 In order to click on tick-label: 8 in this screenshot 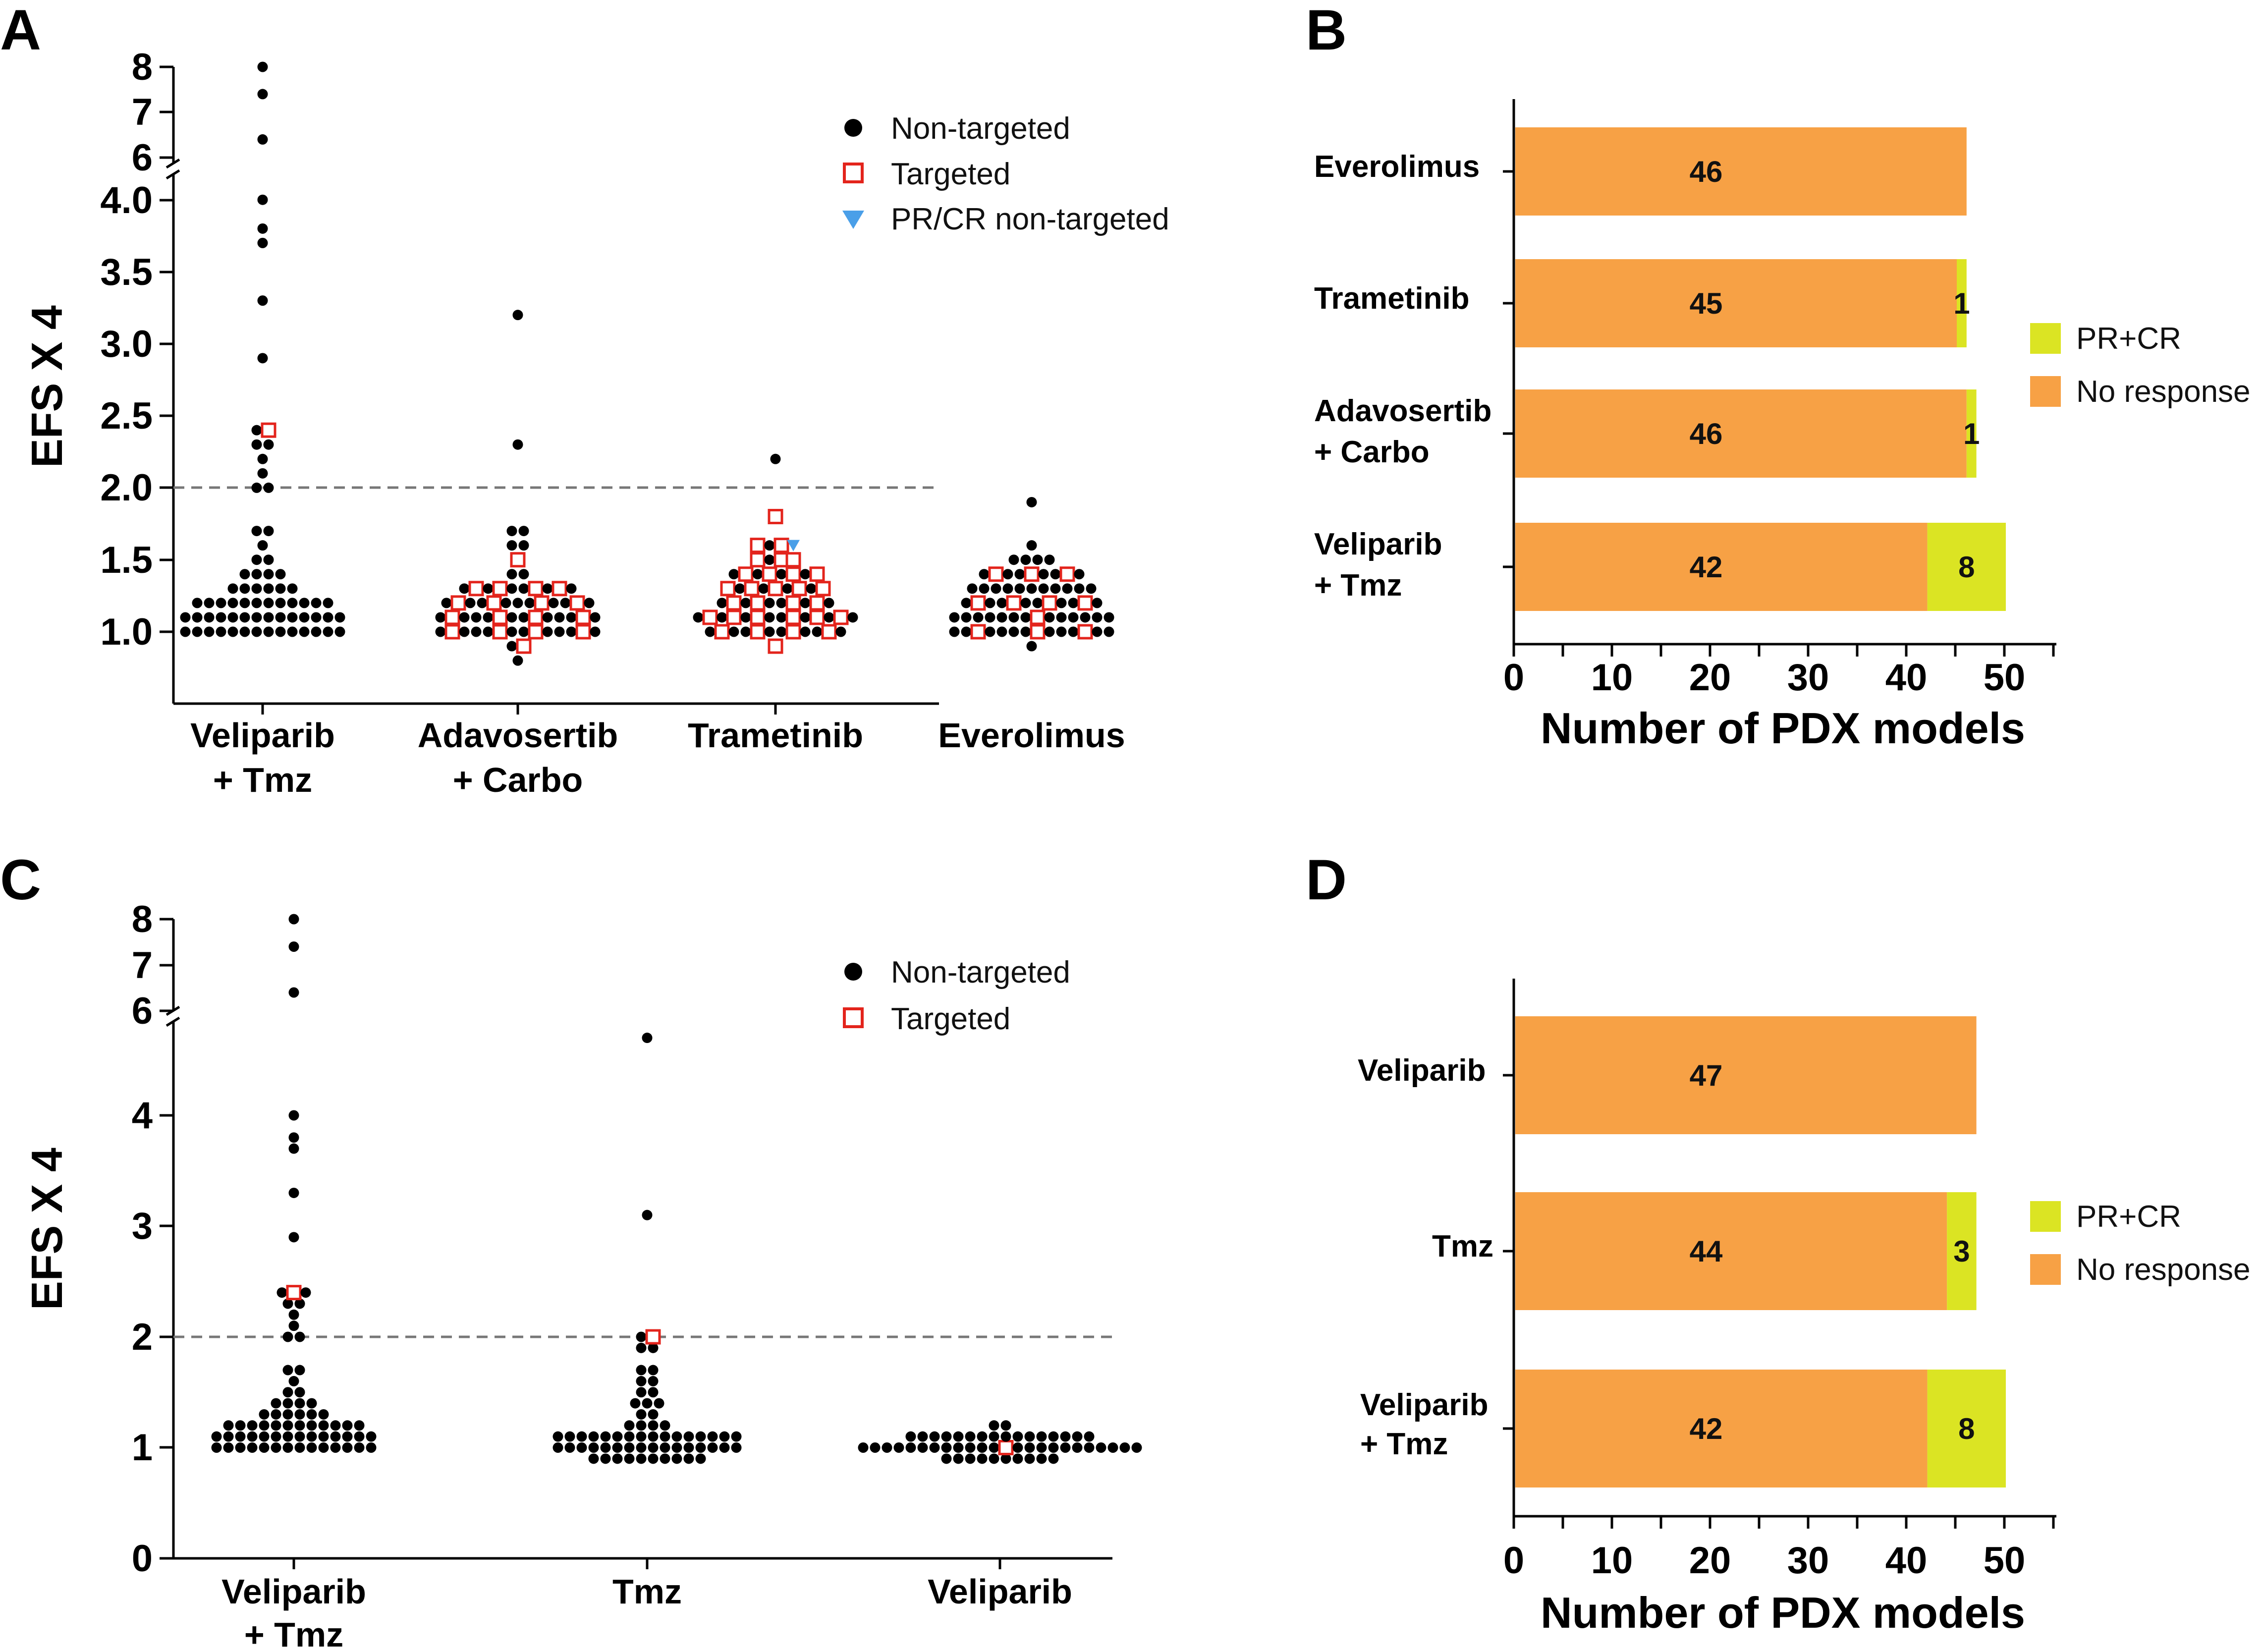, I will do `click(142, 67)`.